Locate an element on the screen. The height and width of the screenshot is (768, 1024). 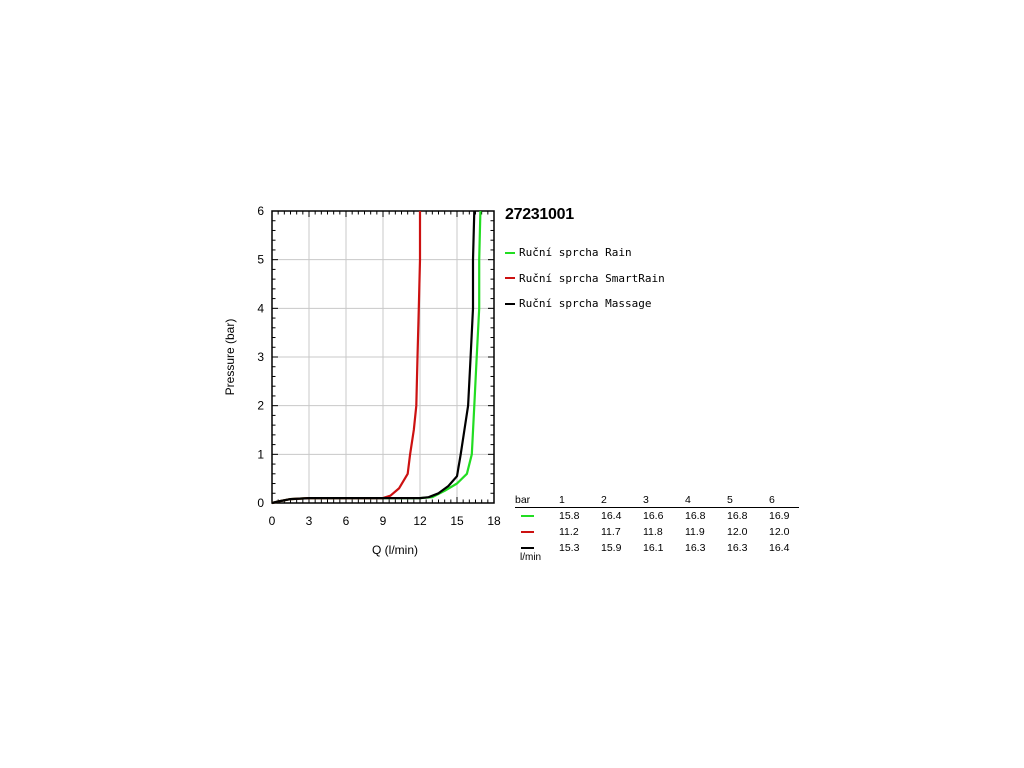
table-cell: 15.9 is located at coordinates (611, 548).